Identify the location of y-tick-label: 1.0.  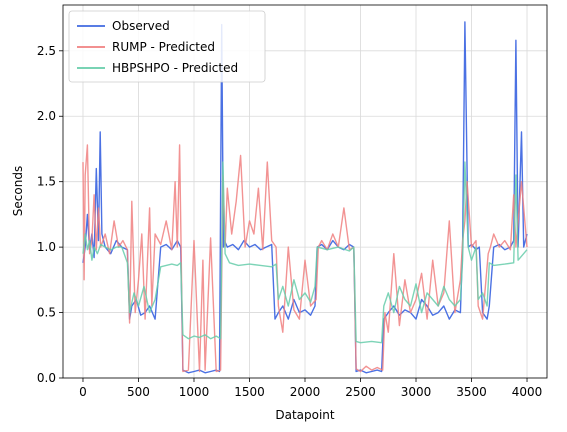
(46, 247).